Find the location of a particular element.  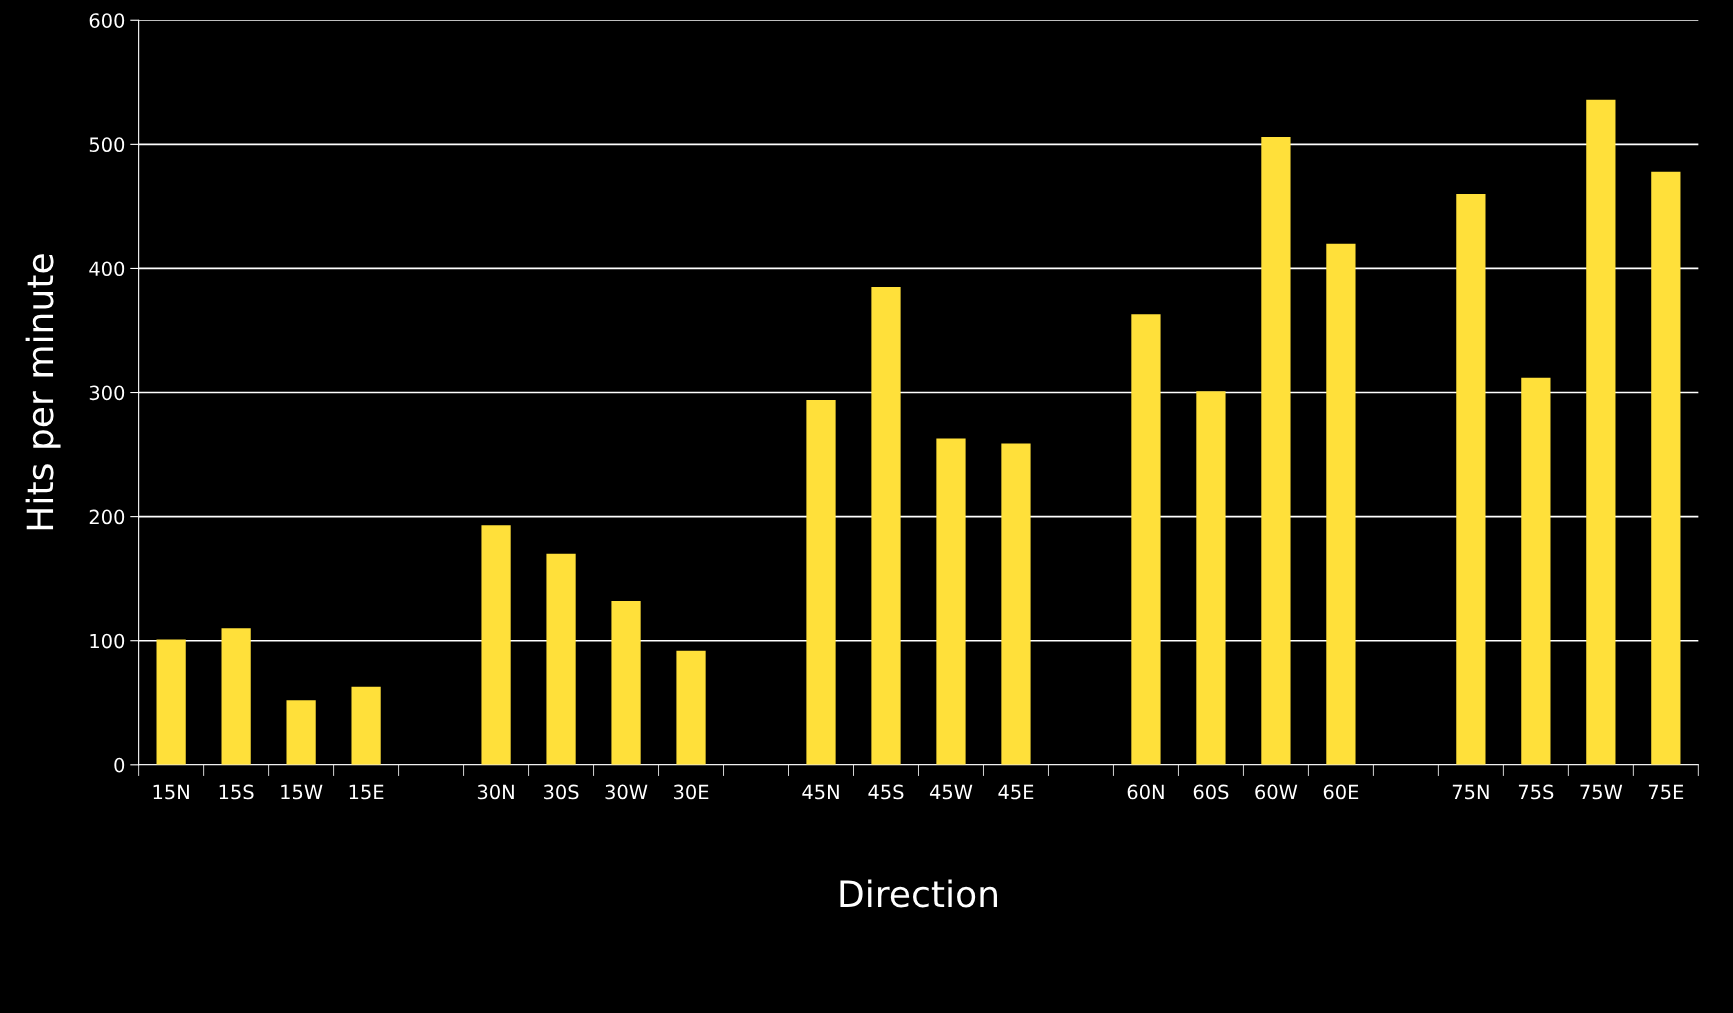

x-tick-label: 30S is located at coordinates (561, 792).